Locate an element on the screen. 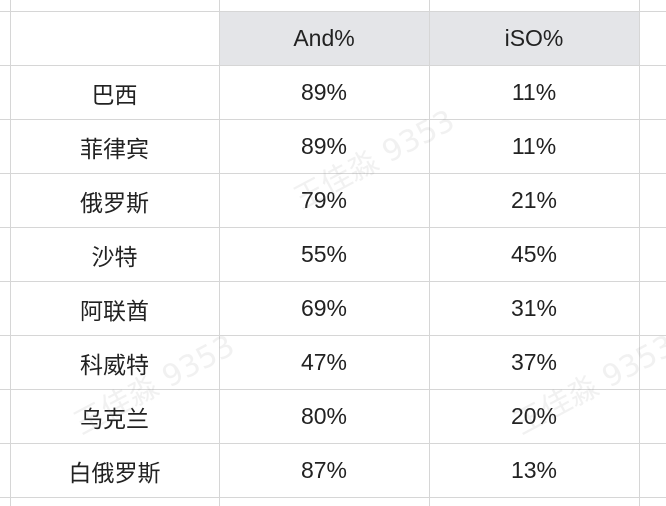 Image resolution: width=666 pixels, height=506 pixels. country-cell: 巴西 is located at coordinates (114, 94).